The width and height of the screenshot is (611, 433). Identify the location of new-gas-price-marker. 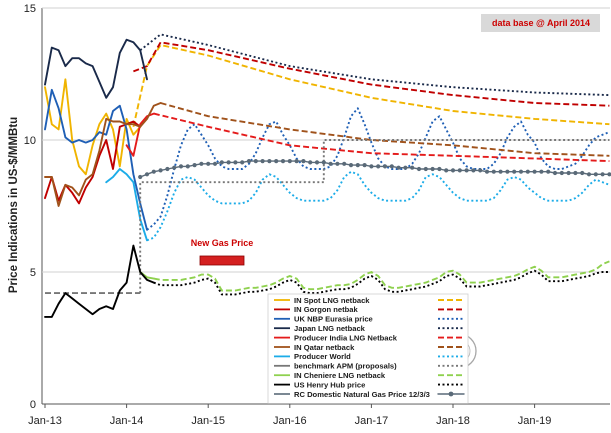
(222, 260).